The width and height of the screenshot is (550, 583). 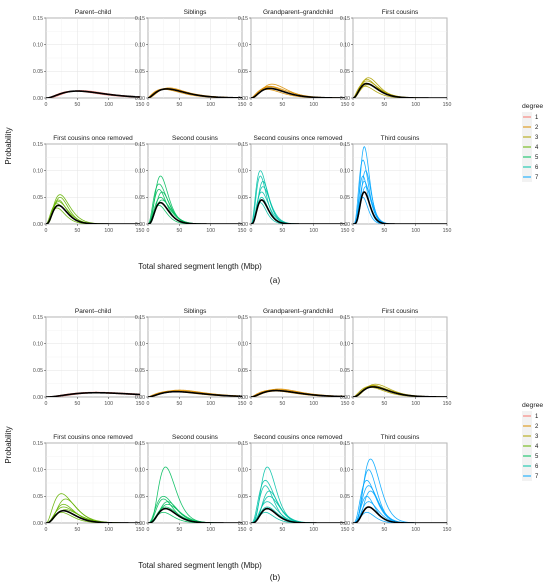 What do you see at coordinates (400, 185) in the screenshot?
I see `run-curve` at bounding box center [400, 185].